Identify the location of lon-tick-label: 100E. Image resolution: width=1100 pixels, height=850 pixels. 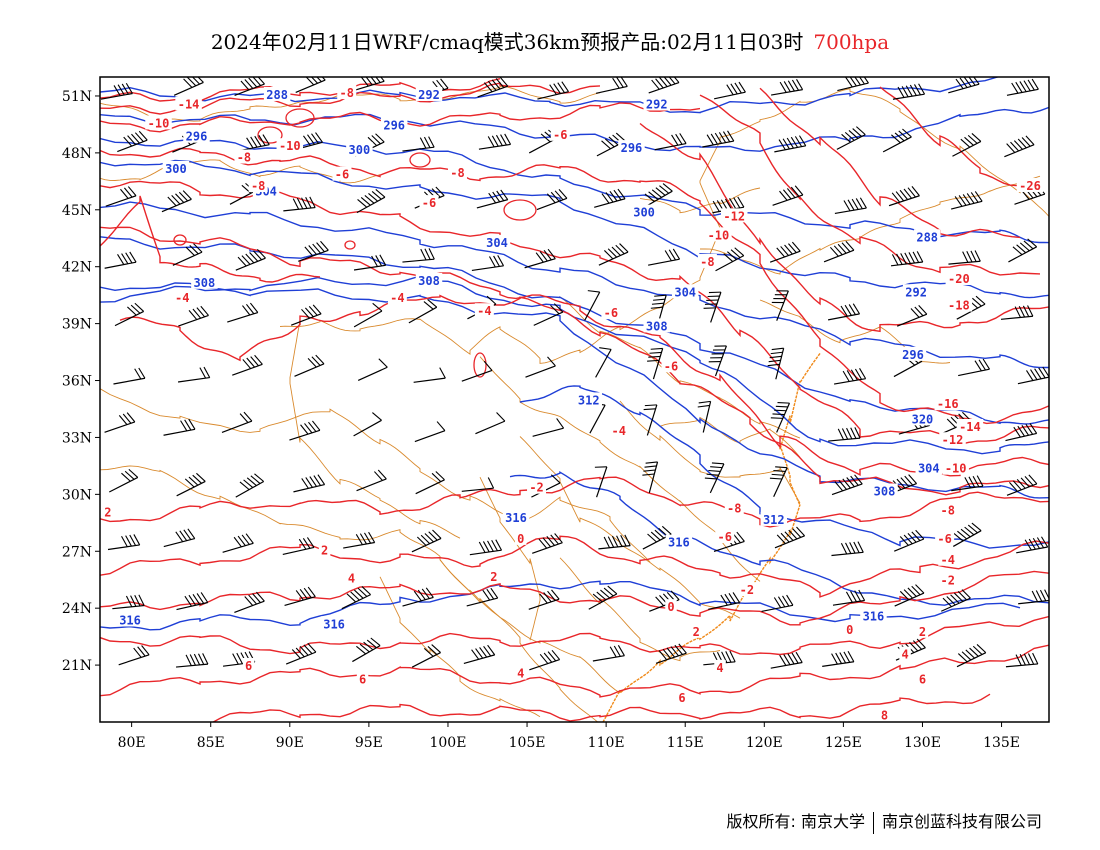
(447, 743).